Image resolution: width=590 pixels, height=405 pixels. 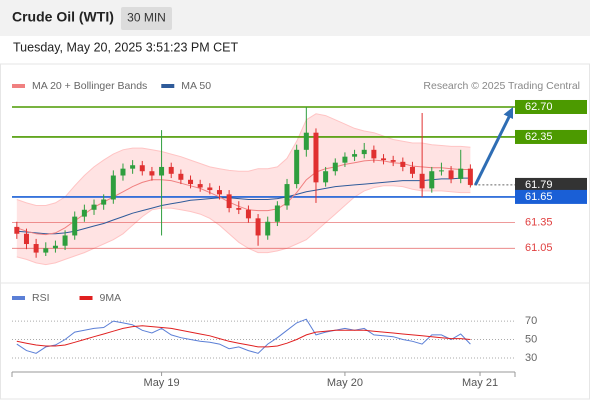 I want to click on rsi-tick-label: 50, so click(x=531, y=339).